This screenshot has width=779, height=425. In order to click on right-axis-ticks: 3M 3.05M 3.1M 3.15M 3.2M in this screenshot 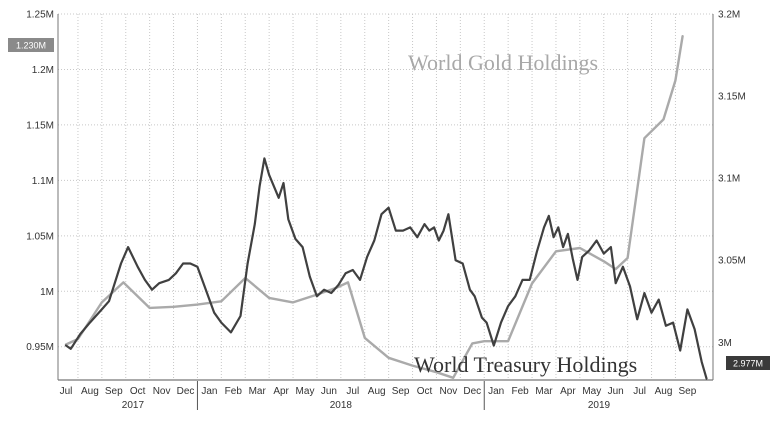, I will do `click(732, 179)`.